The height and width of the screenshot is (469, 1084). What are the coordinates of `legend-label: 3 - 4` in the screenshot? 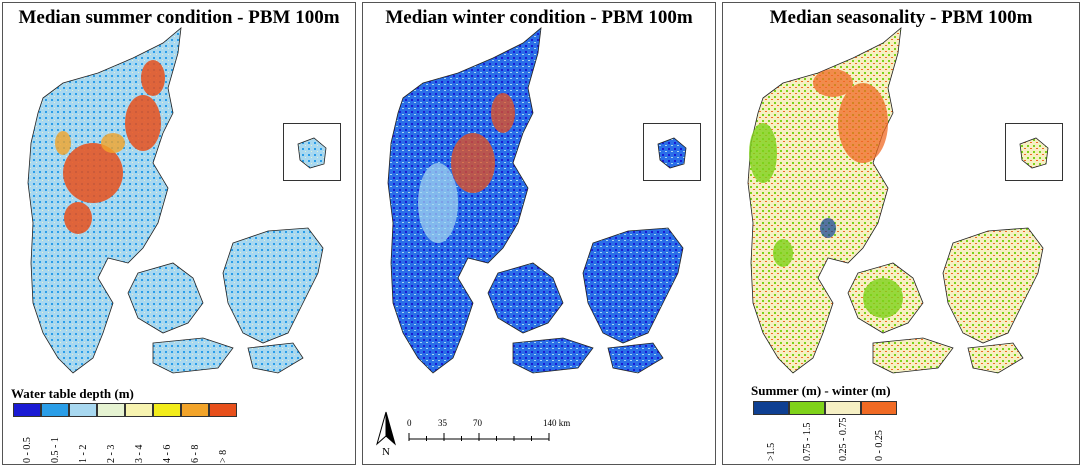 It's located at (139, 453).